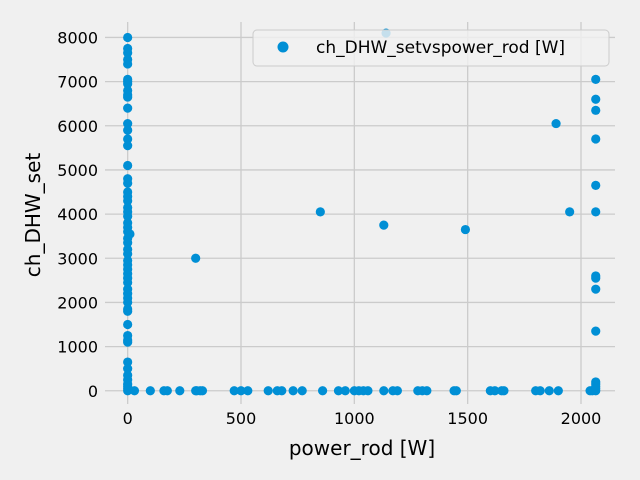 This screenshot has width=640, height=480. I want to click on x-tick-label: 500, so click(241, 418).